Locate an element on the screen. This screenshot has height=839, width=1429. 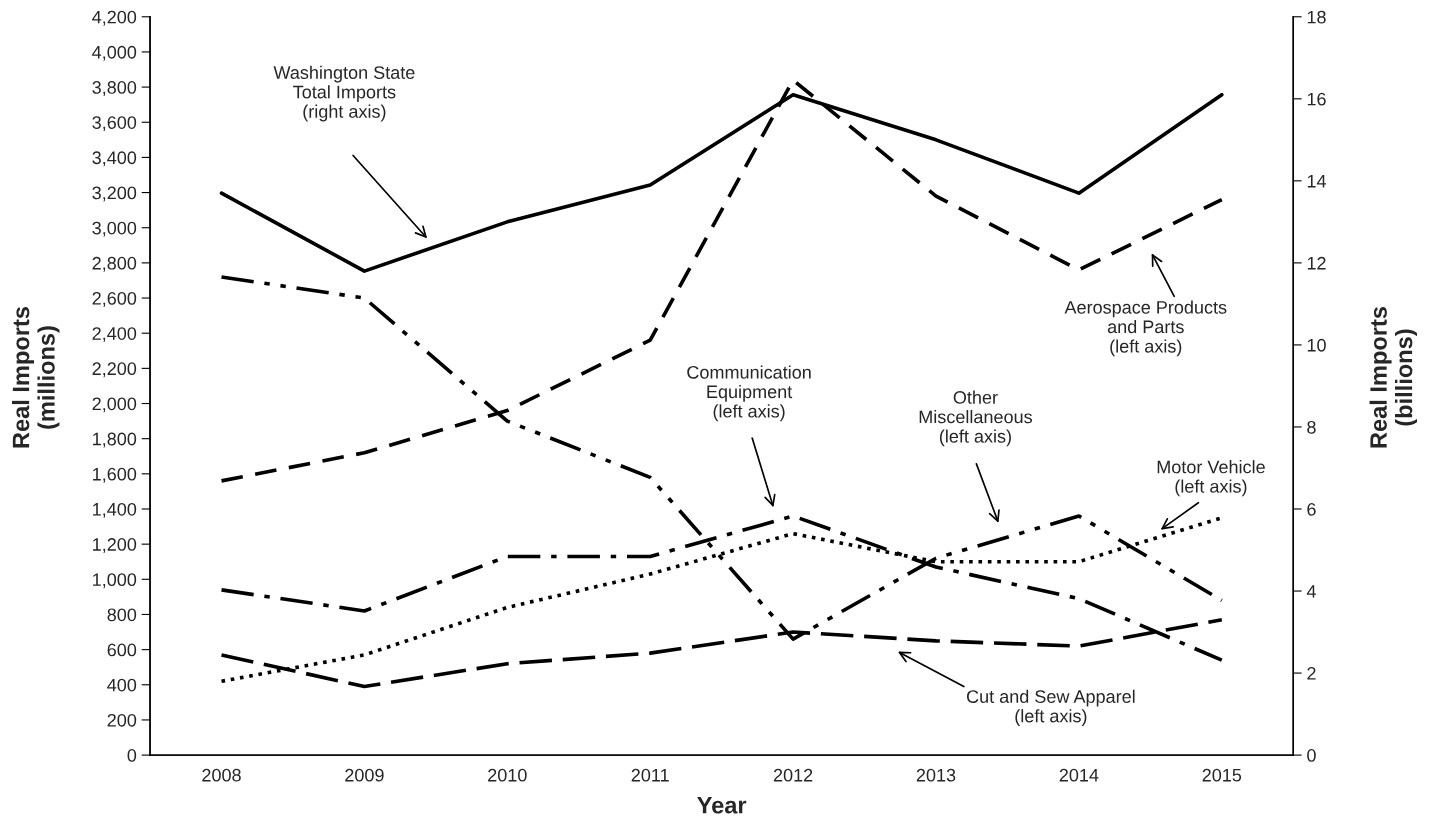
y2-tick-label: 18 is located at coordinates (1316, 17).